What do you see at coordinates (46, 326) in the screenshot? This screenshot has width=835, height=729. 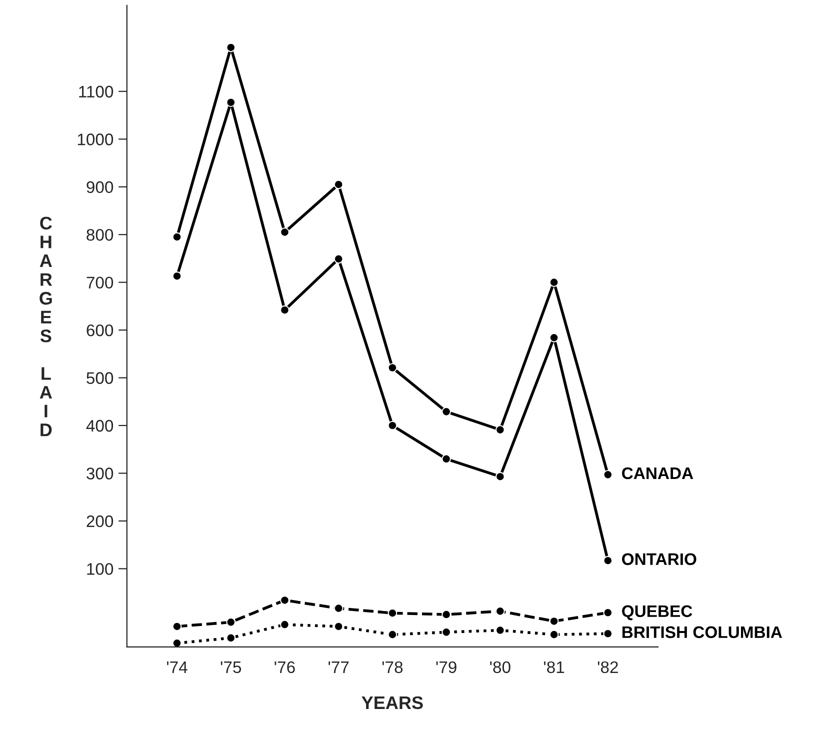 I see `text: CHARGES LAID` at bounding box center [46, 326].